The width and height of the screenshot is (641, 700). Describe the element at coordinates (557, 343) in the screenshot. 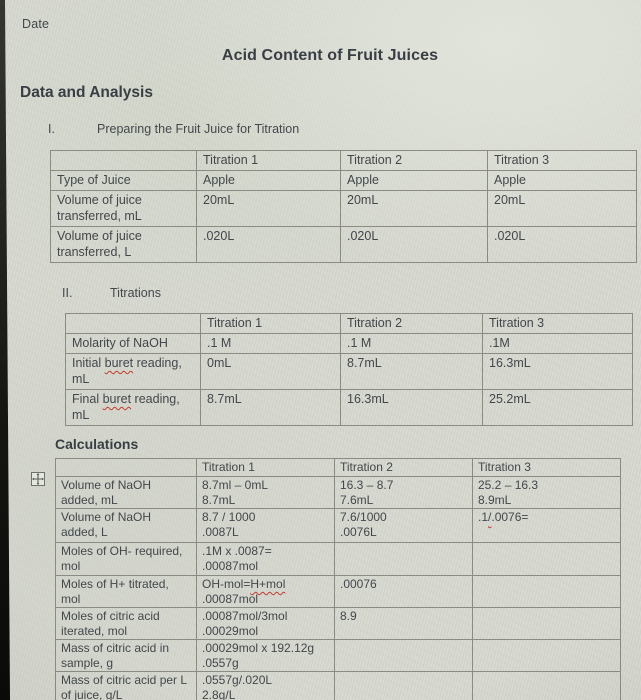

I see `table-cell: .1M` at that location.